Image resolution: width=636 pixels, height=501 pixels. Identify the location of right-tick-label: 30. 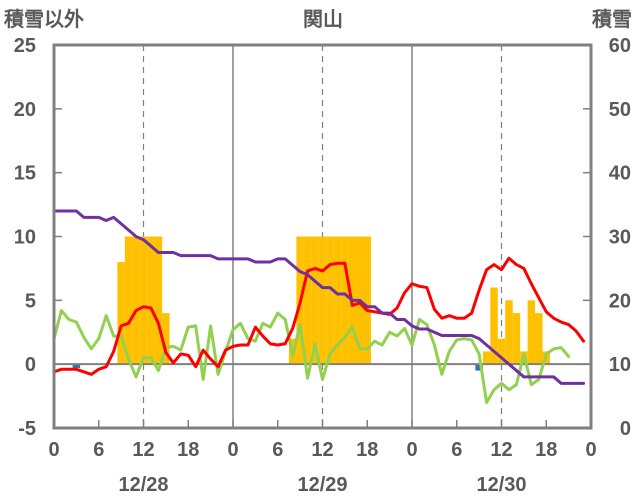
(620, 238).